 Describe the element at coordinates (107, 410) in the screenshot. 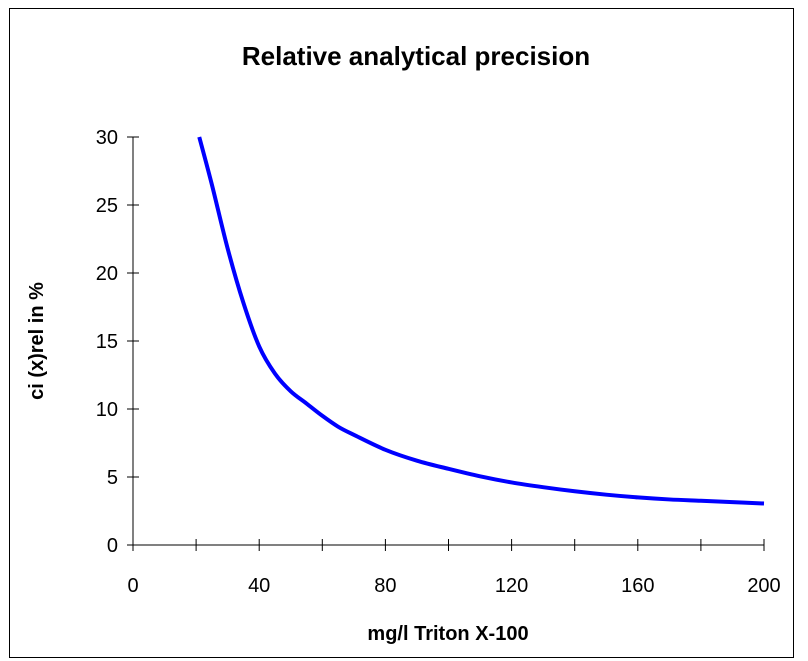

I see `y-tick-label: 10` at that location.